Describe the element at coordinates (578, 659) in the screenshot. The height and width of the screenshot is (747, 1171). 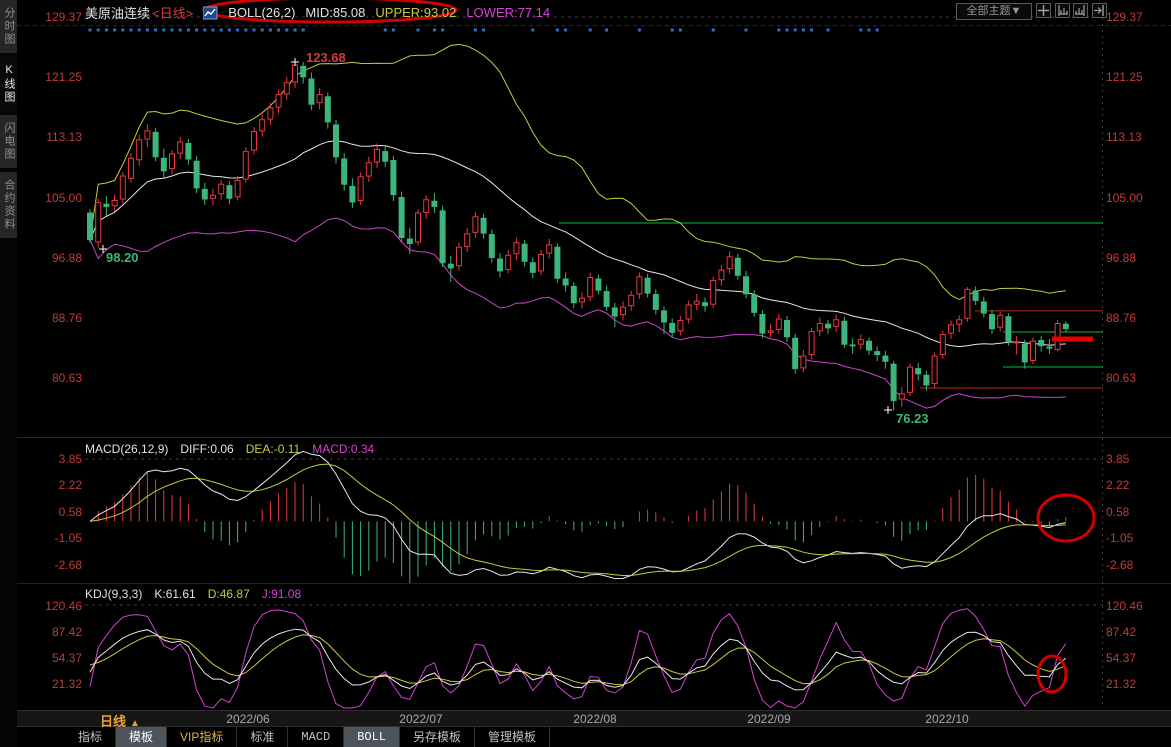
I see `kdj-k-line` at that location.